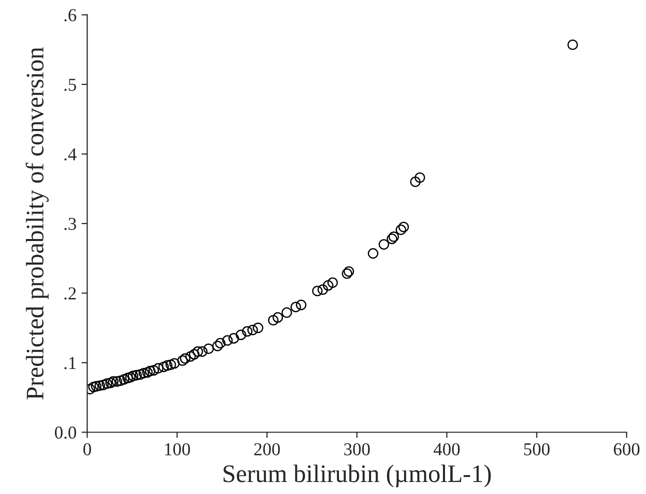  What do you see at coordinates (70, 84) in the screenshot?
I see `y-tick-label: .5` at bounding box center [70, 84].